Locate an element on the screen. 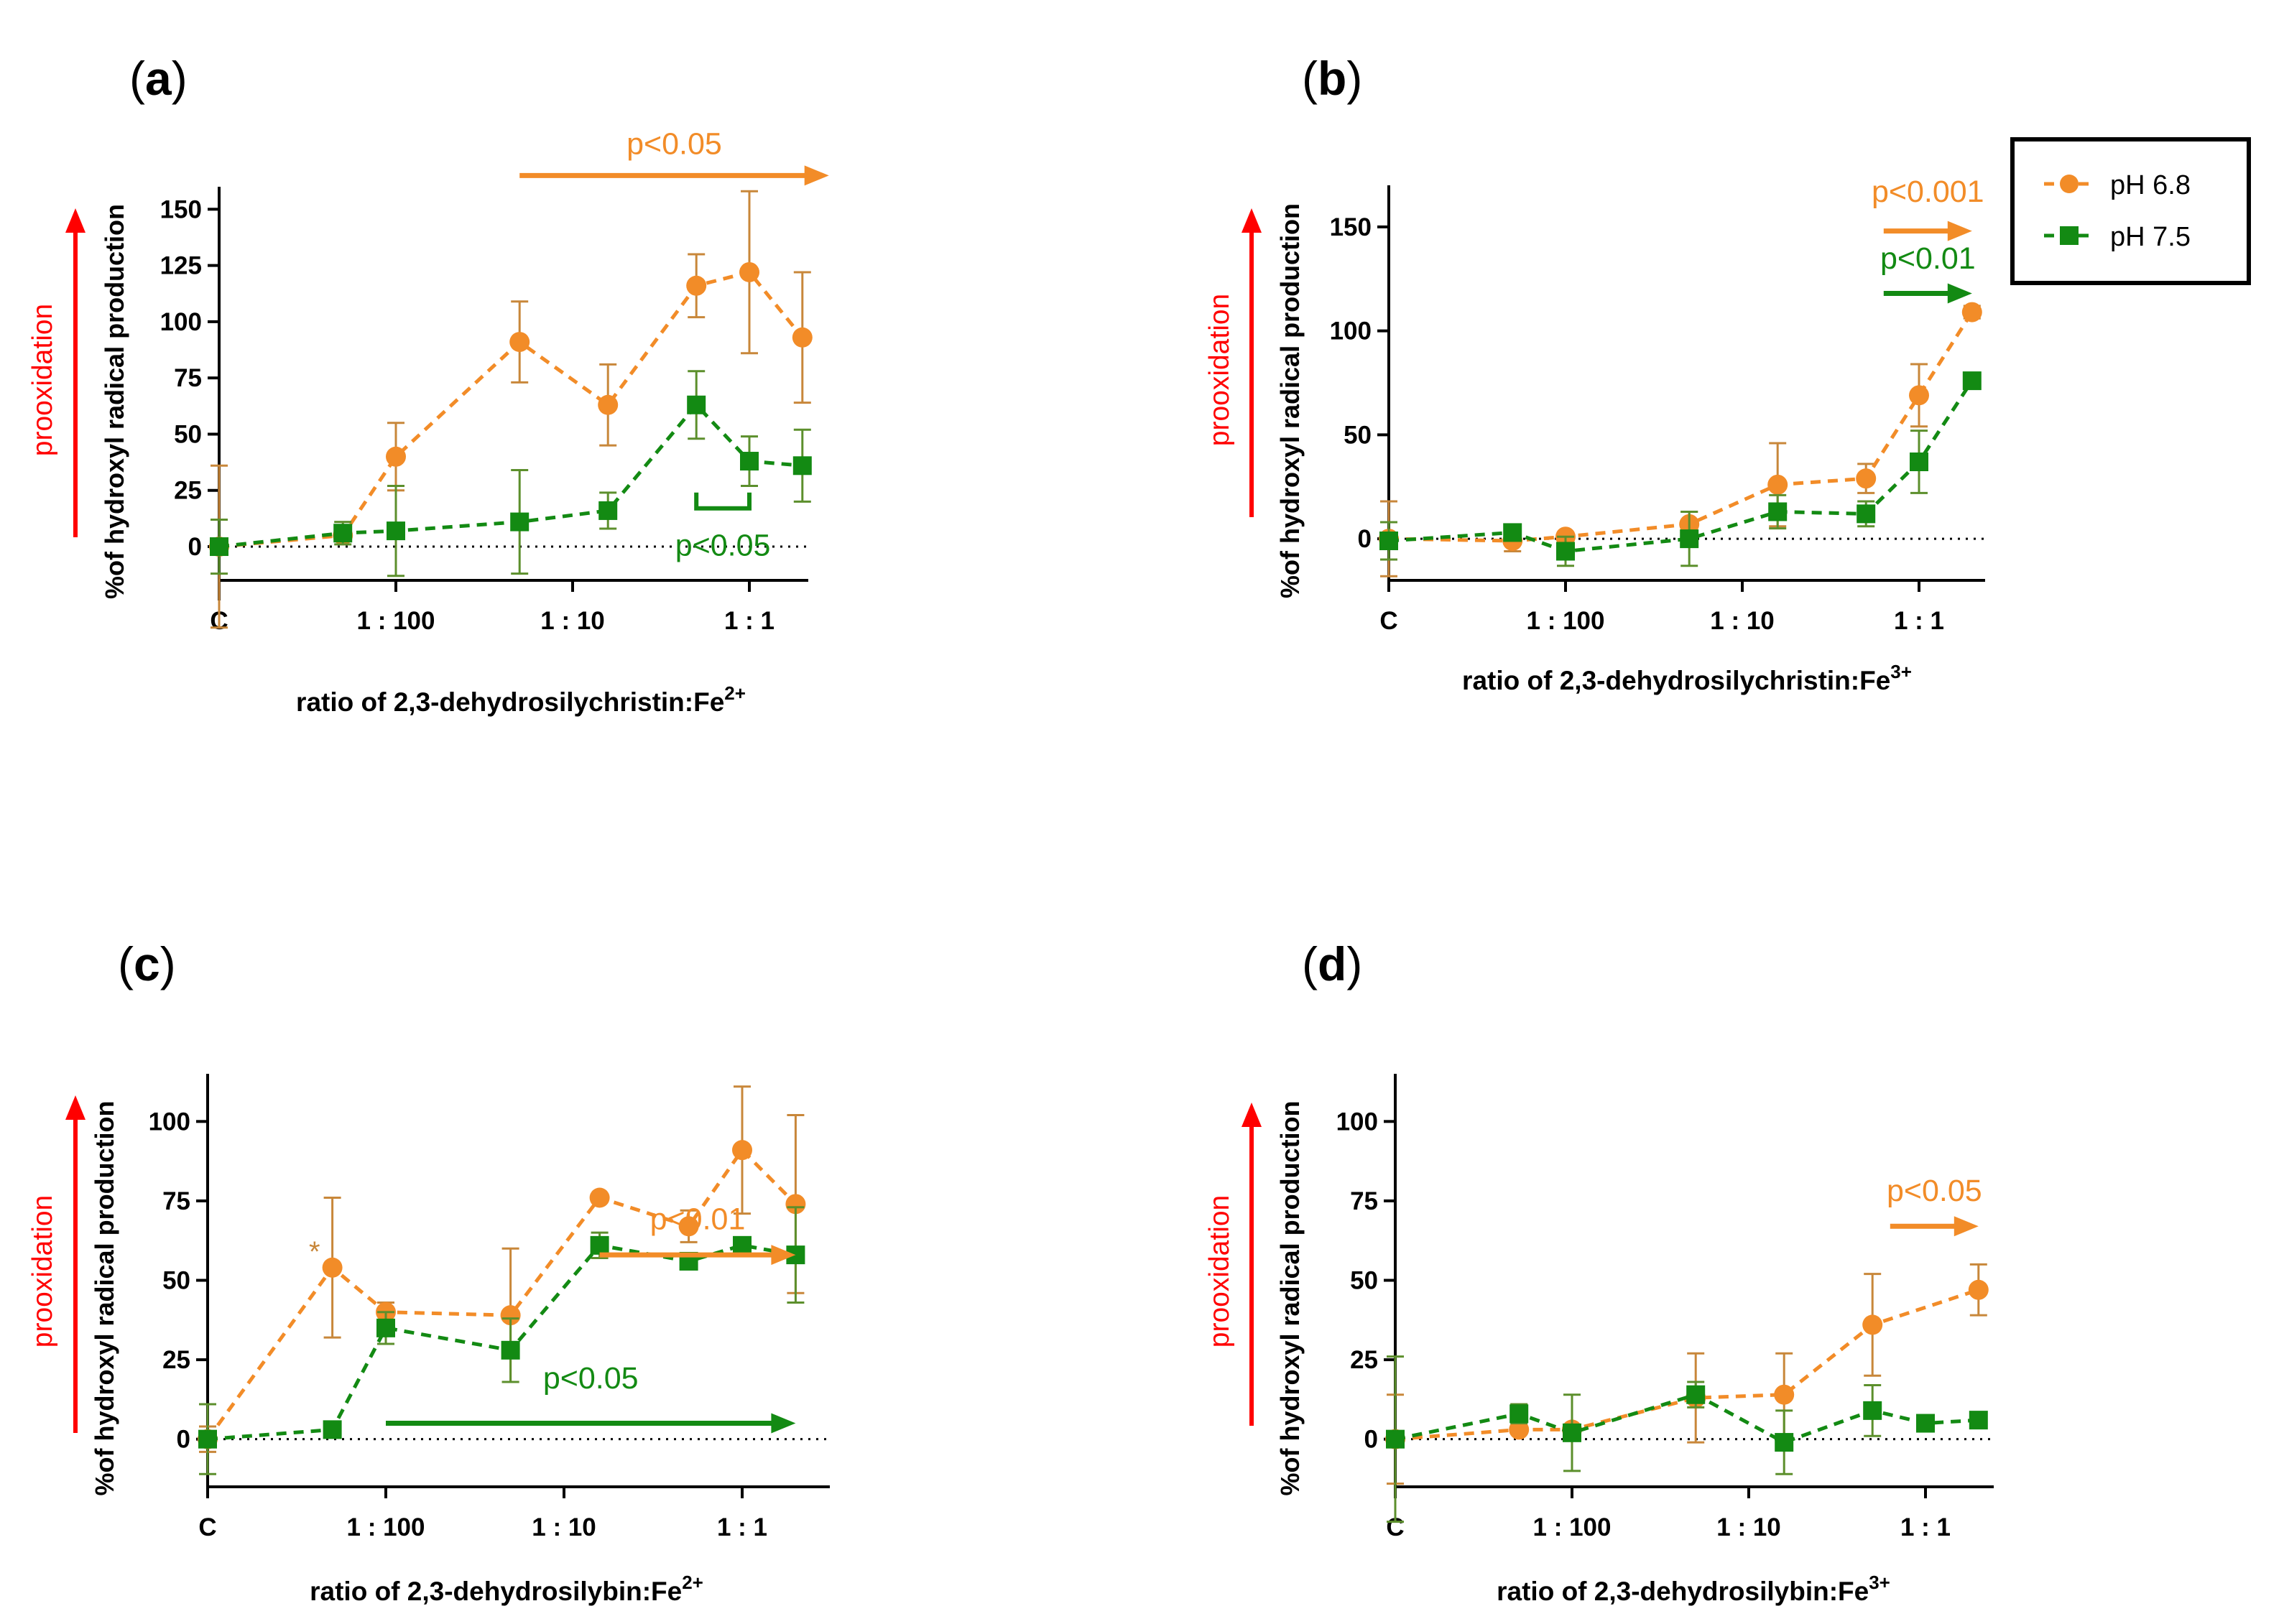 Image resolution: width=2284 pixels, height=1624 pixels. significance-bracket is located at coordinates (723, 501).